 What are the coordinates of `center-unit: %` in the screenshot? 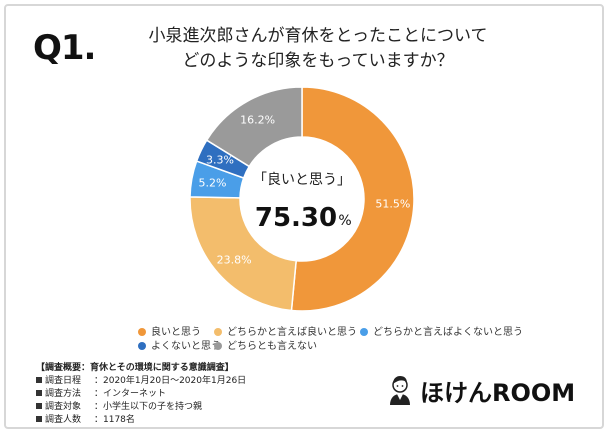 It's located at (344, 221).